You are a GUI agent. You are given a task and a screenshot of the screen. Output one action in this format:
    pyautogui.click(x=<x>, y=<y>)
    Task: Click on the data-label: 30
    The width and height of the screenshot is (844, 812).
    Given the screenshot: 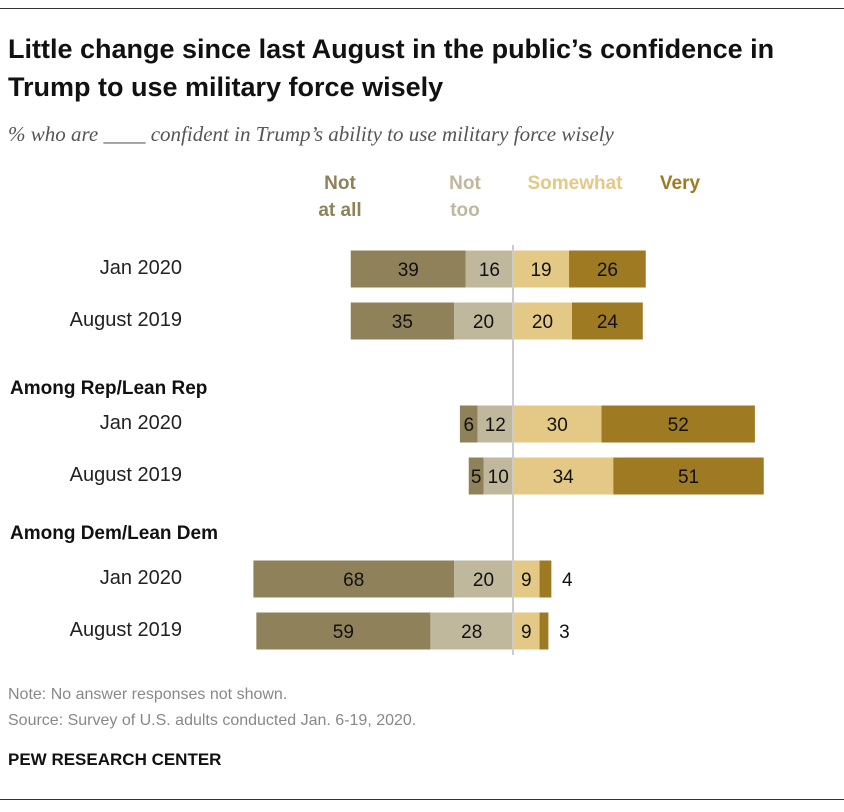 What is the action you would take?
    pyautogui.click(x=557, y=425)
    